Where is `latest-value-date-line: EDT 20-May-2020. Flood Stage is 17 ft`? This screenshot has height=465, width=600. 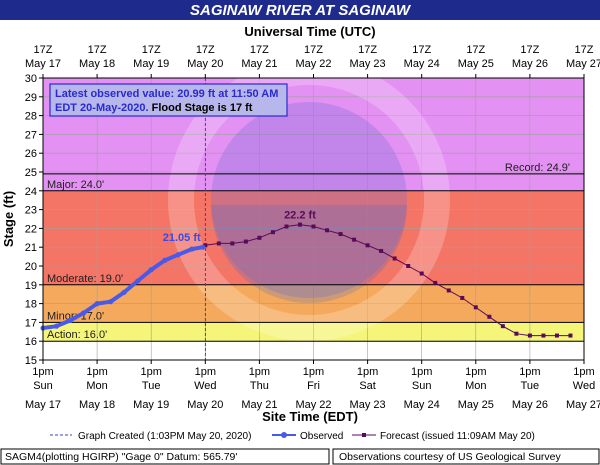 latest-value-date-line: EDT 20-May-2020. Flood Stage is 17 ft is located at coordinates (154, 108).